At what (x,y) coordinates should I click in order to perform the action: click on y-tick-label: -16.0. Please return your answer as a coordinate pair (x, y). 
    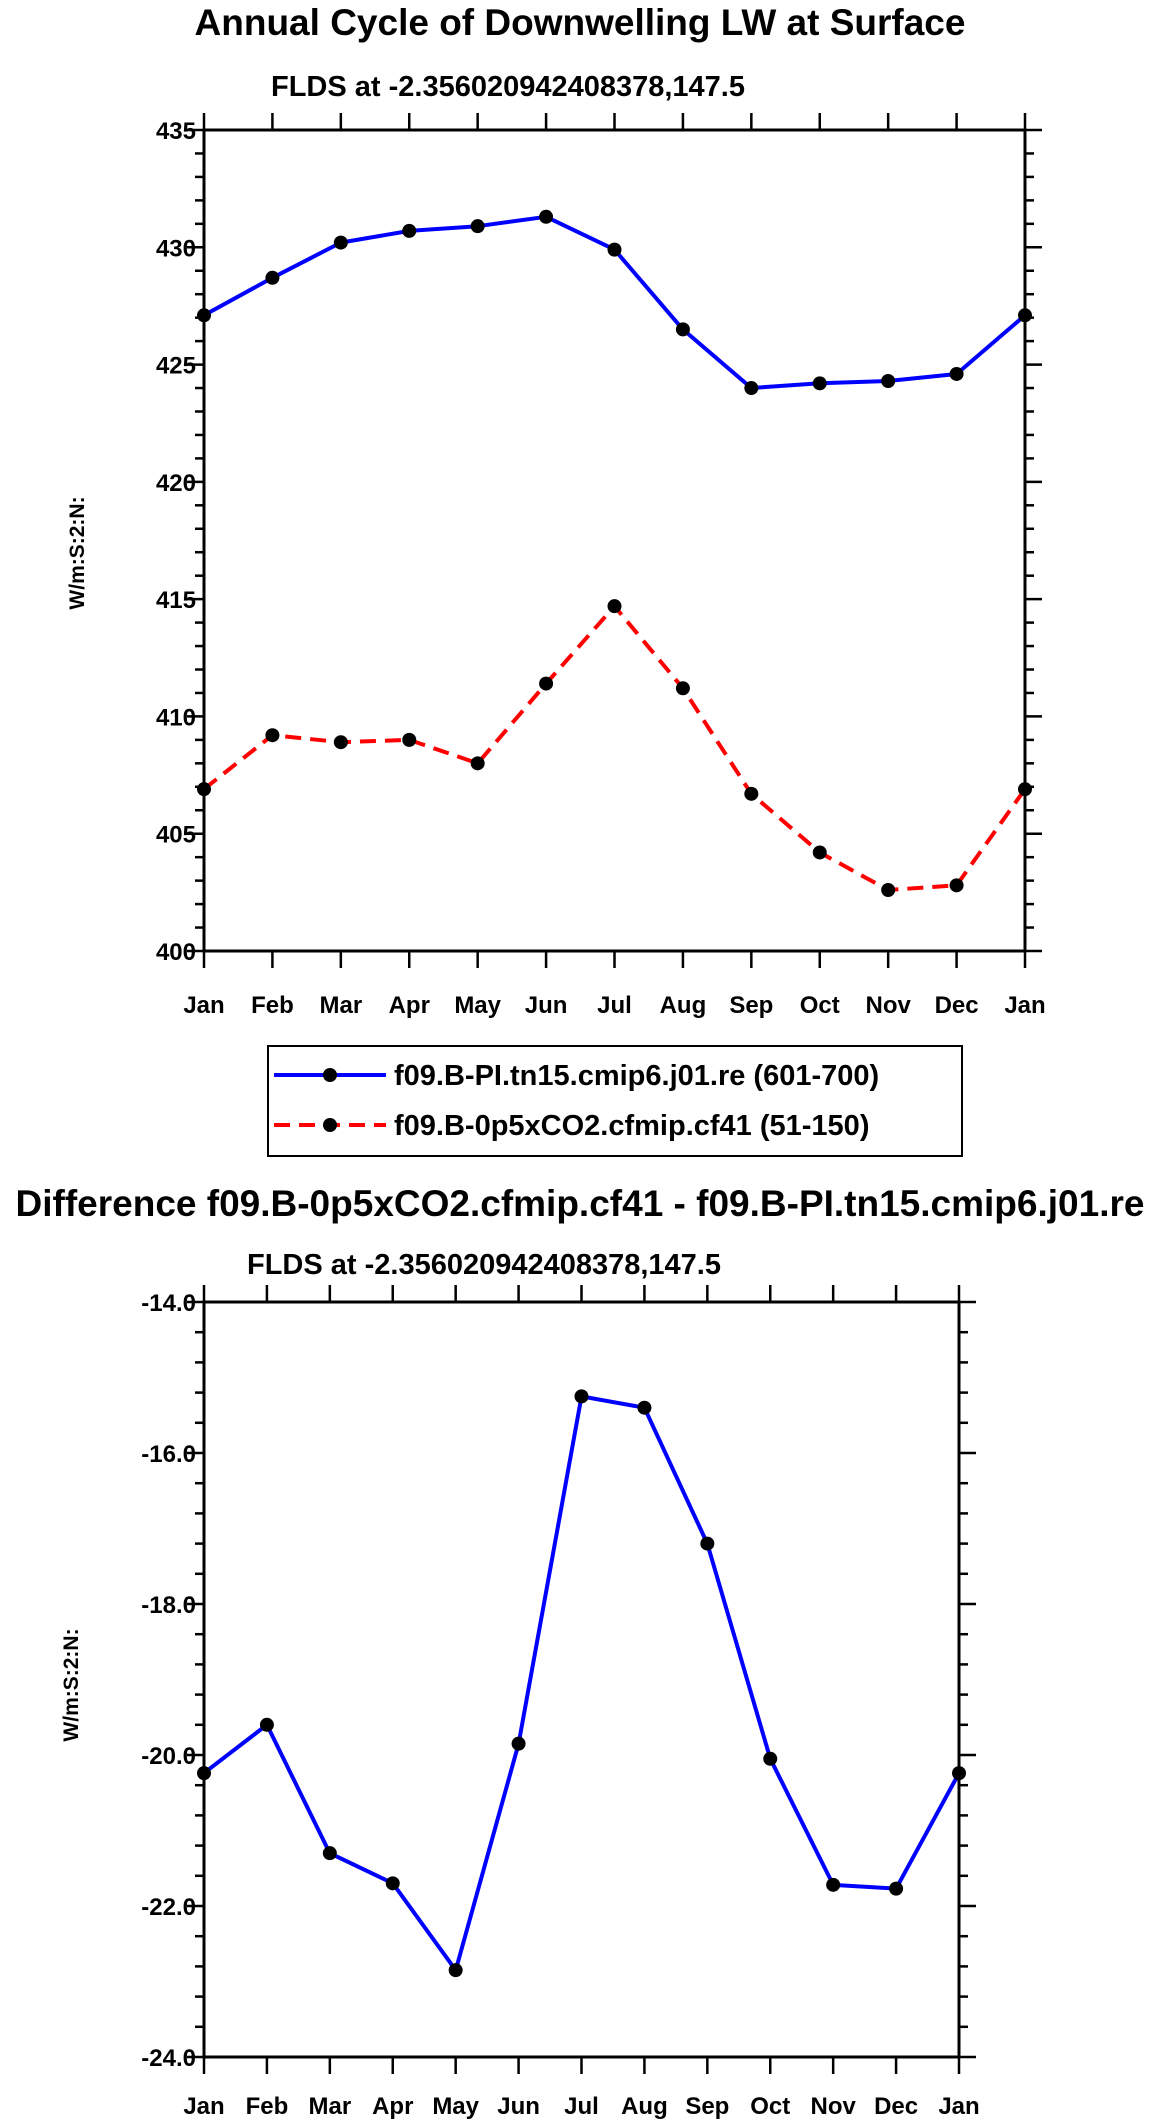
    Looking at the image, I should click on (168, 1454).